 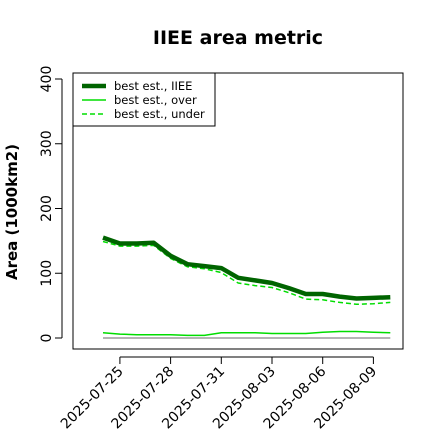 I want to click on series-line-iiee, so click(x=246, y=268).